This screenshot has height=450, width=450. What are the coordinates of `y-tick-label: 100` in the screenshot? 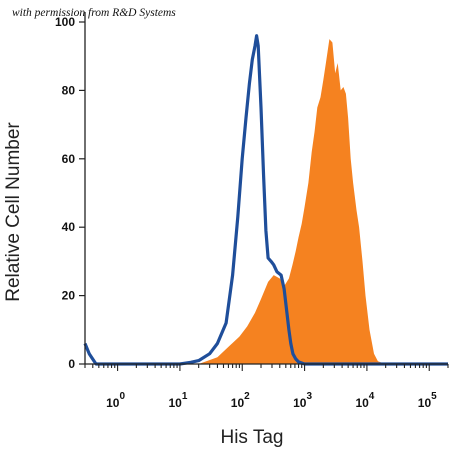 It's located at (65, 22).